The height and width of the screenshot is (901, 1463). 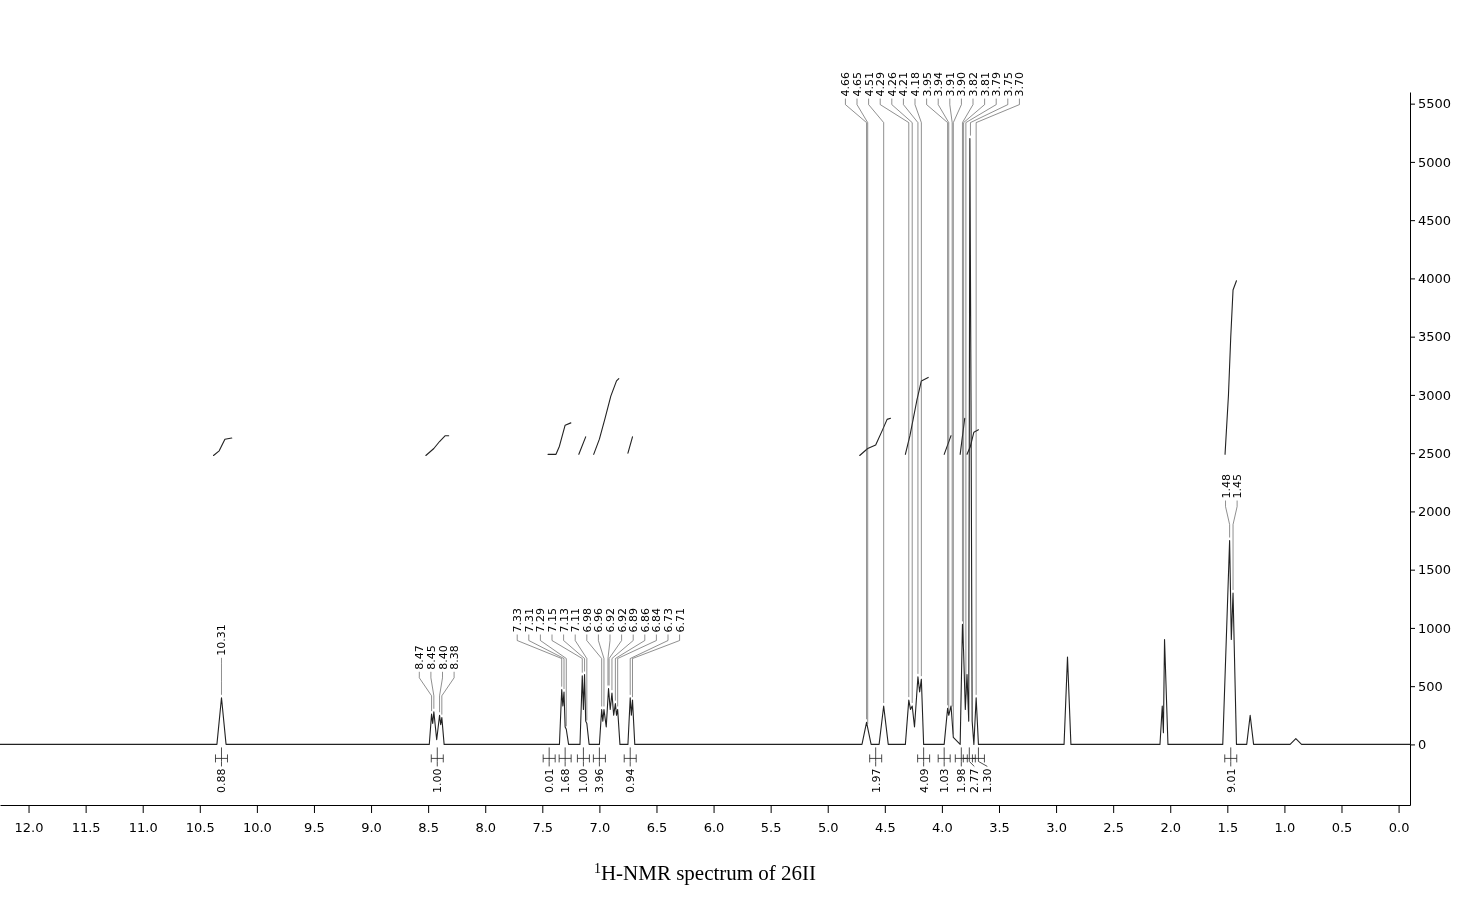 What do you see at coordinates (1435, 104) in the screenshot?
I see `y-tick-label: 5500` at bounding box center [1435, 104].